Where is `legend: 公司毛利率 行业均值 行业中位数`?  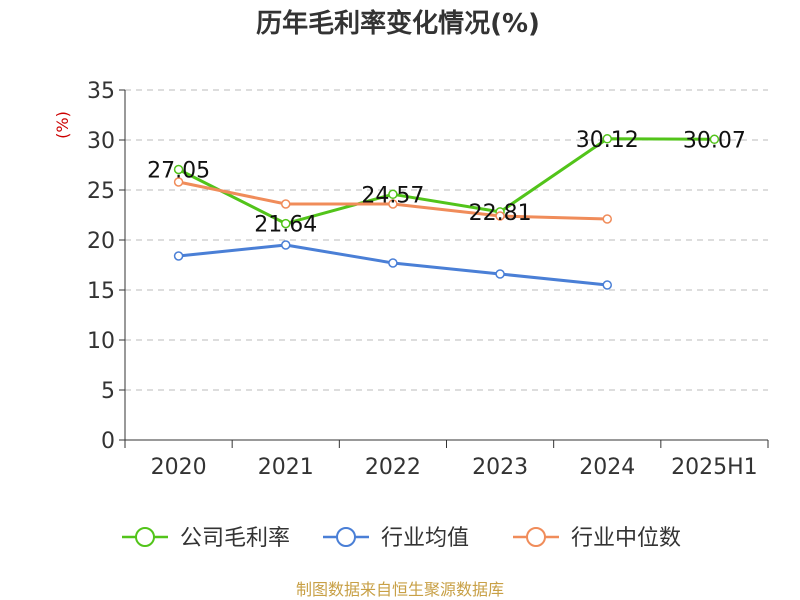
legend: 公司毛利率 行业均值 行业中位数 is located at coordinates (401, 538).